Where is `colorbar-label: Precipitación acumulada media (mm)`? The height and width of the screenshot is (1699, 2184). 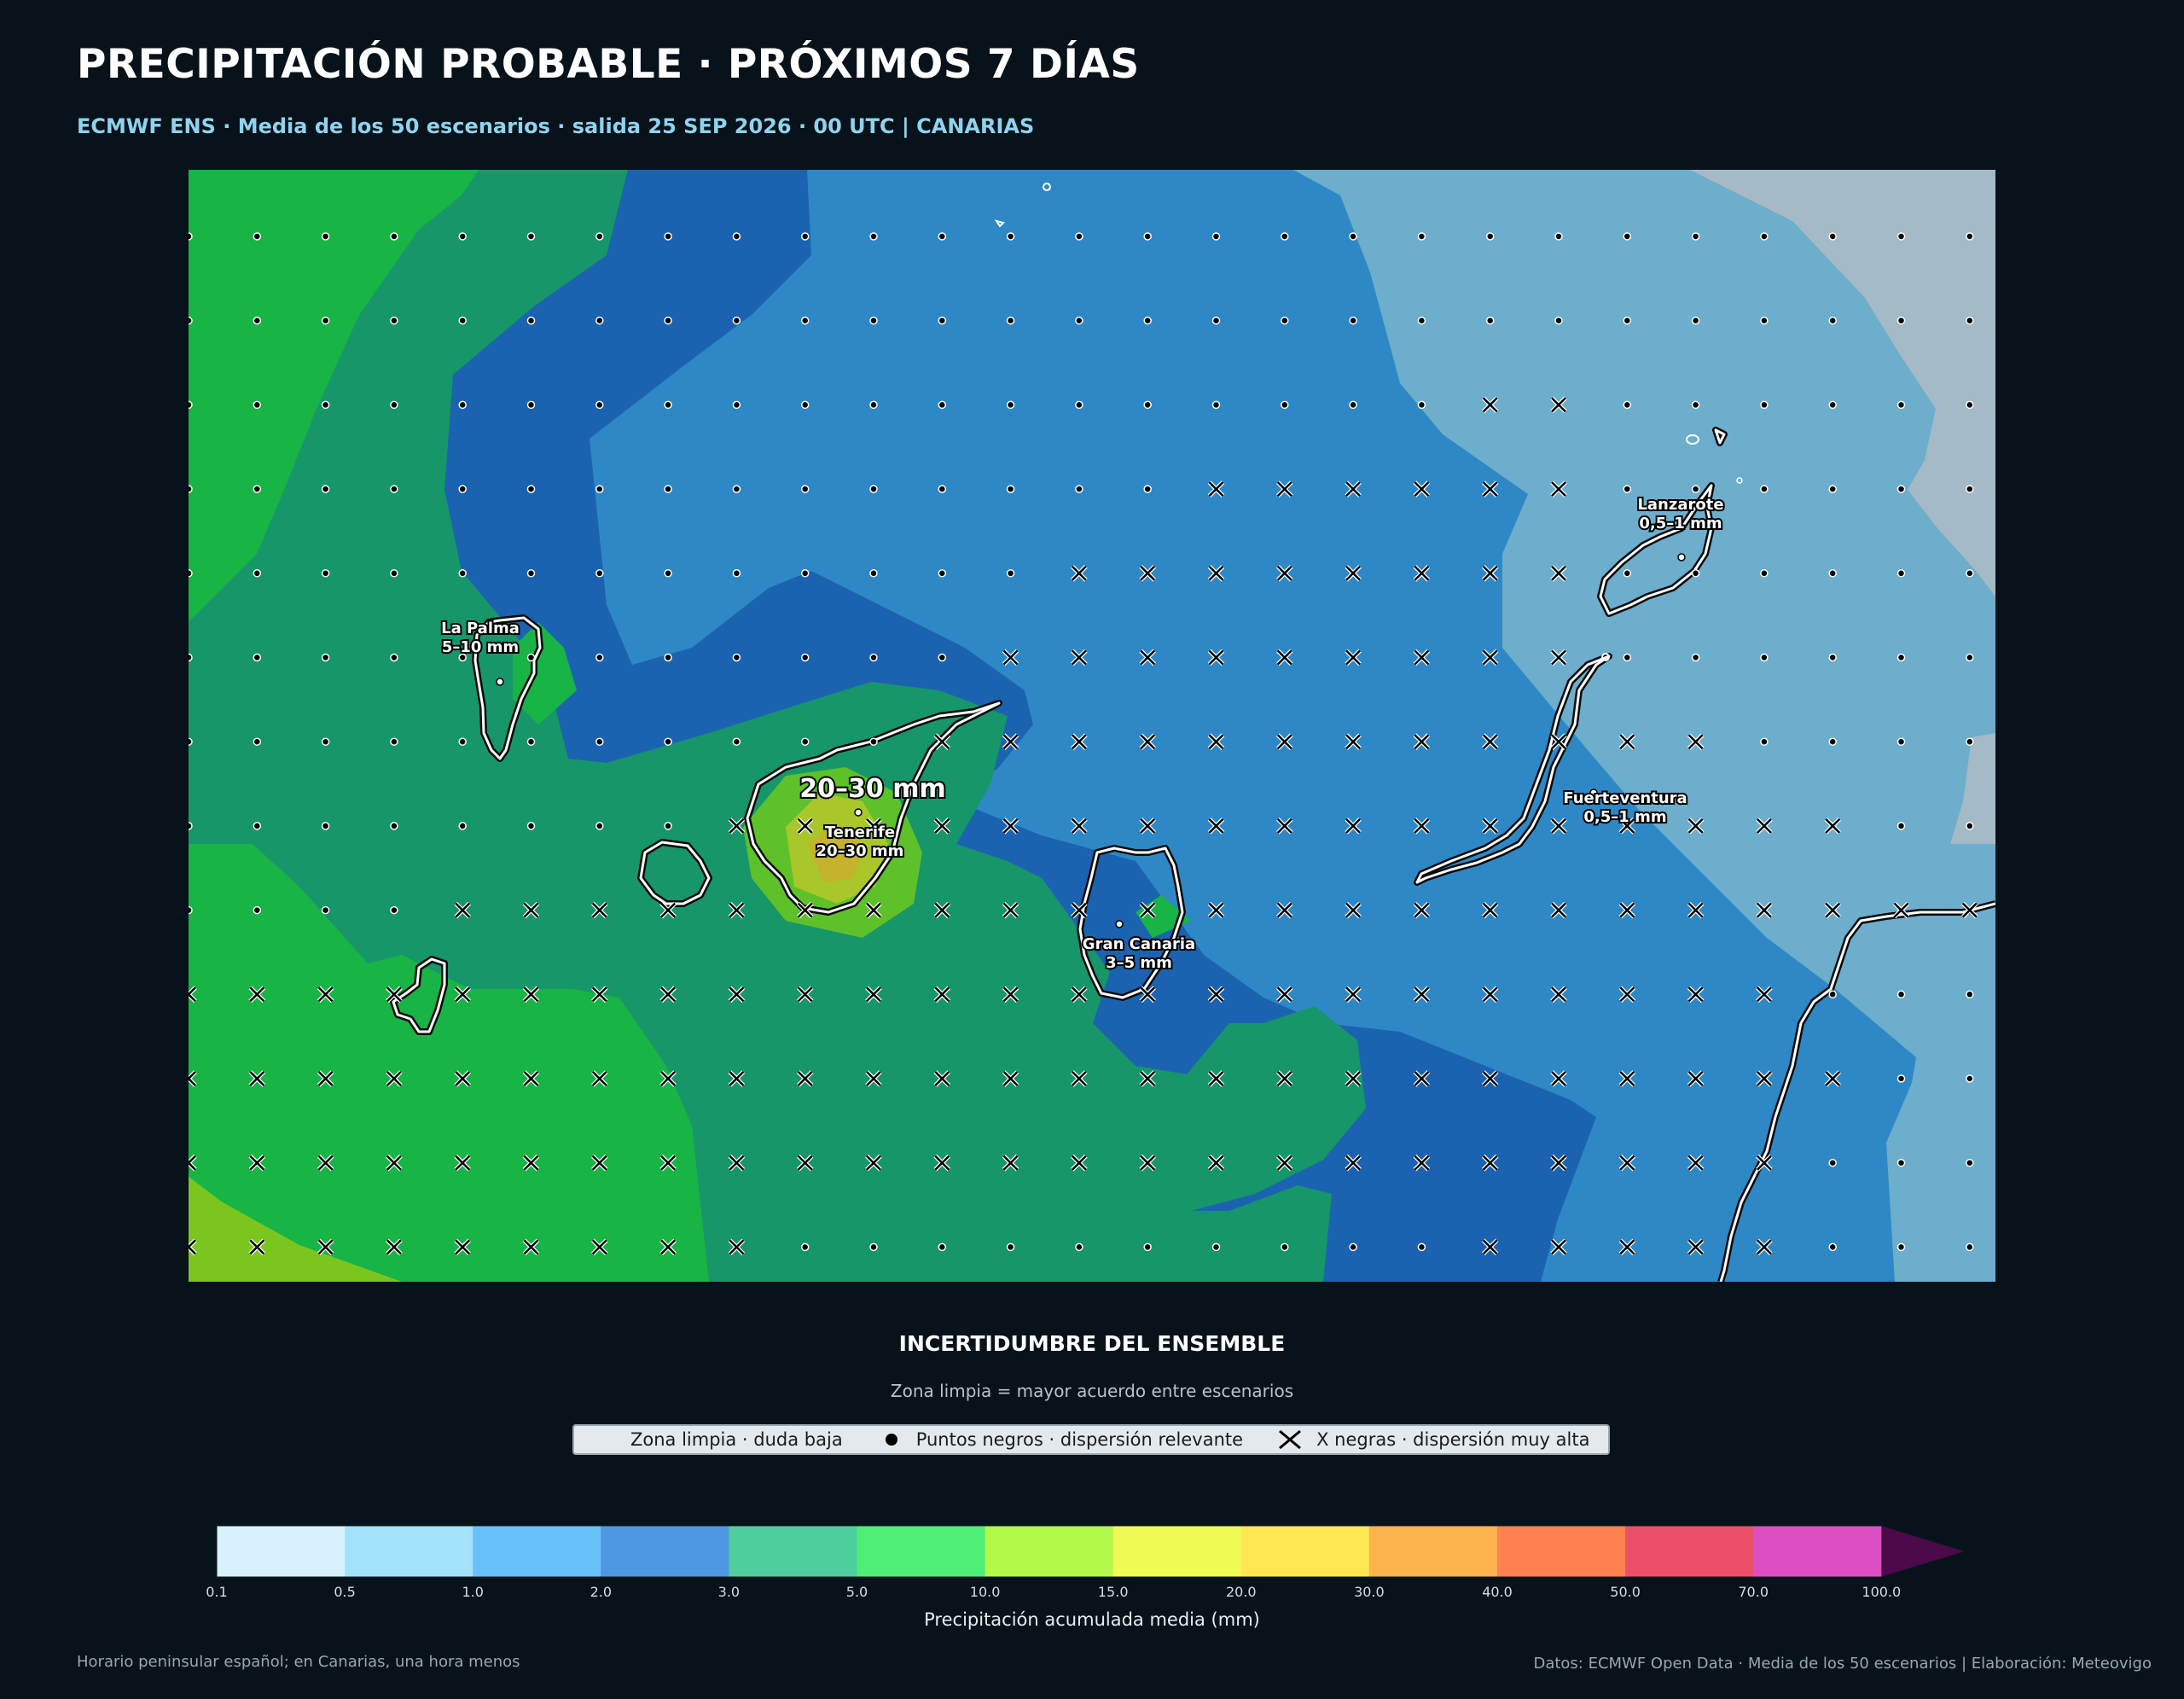
colorbar-label: Precipitación acumulada media (mm) is located at coordinates (1092, 1619).